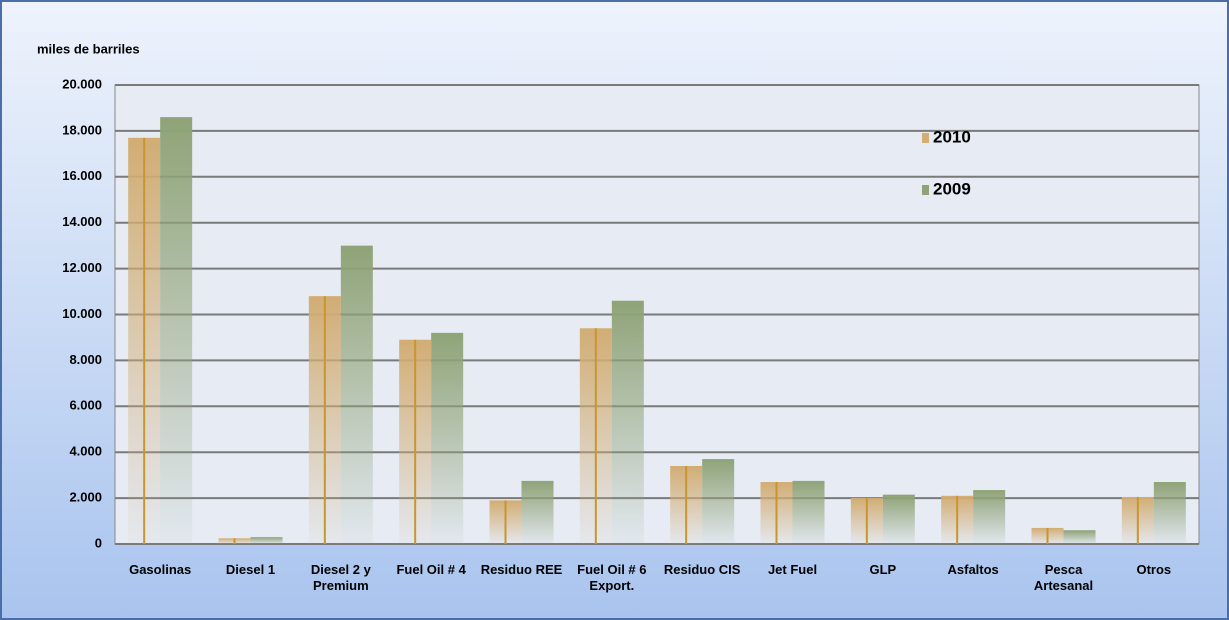  Describe the element at coordinates (98, 542) in the screenshot. I see `y-tick-label: 0` at that location.